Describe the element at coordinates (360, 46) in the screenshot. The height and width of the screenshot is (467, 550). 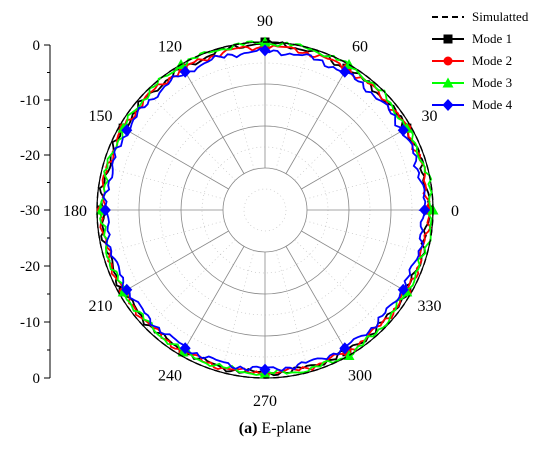
I see `angle-label: 60` at that location.